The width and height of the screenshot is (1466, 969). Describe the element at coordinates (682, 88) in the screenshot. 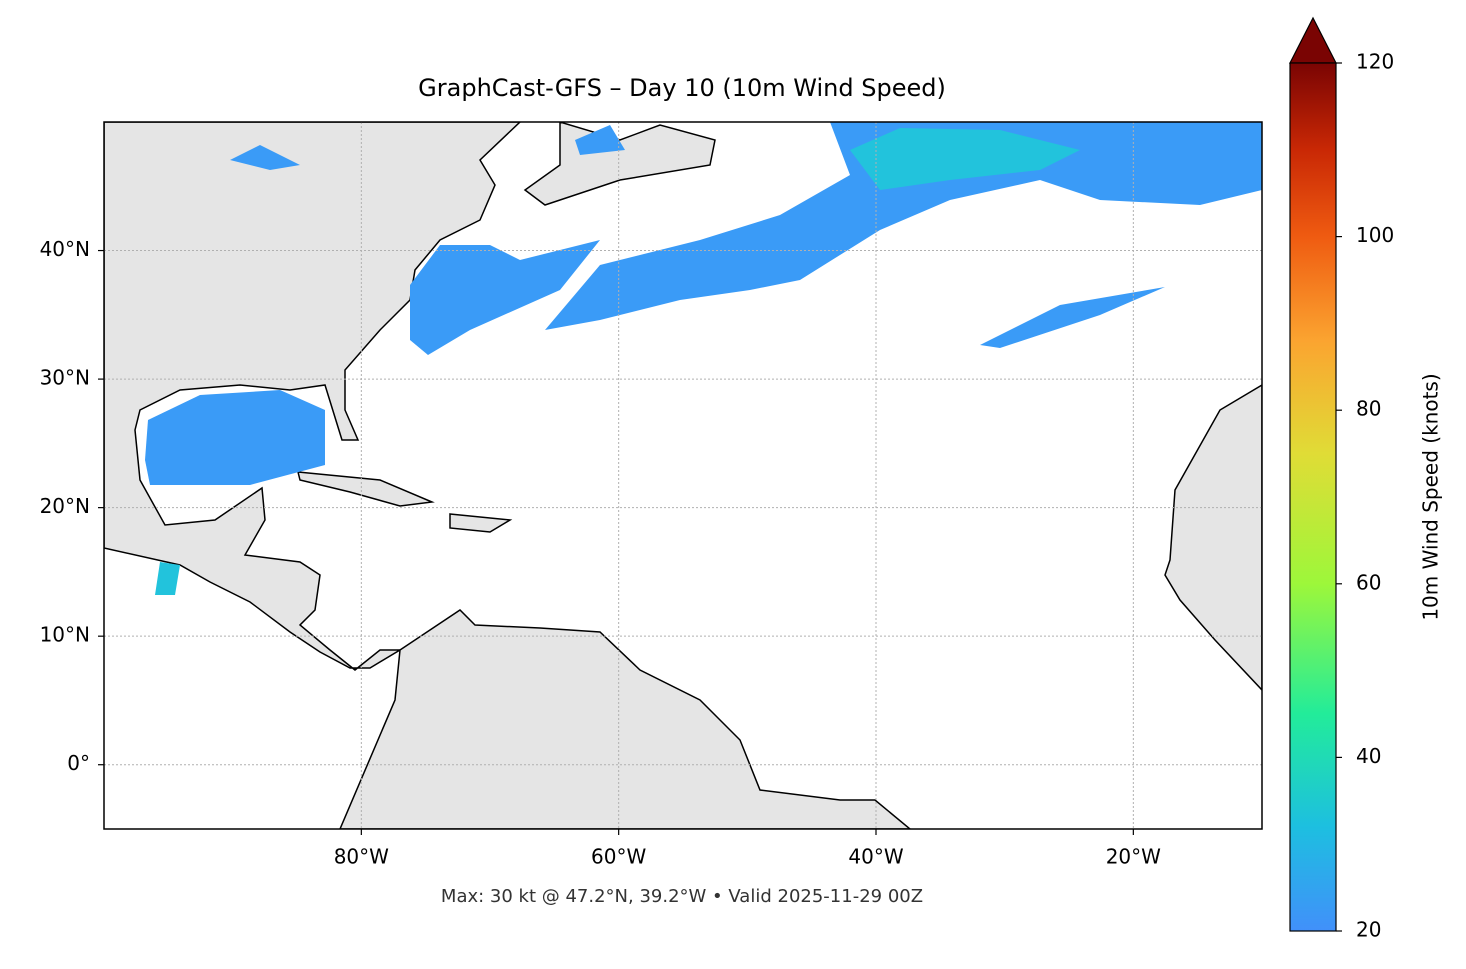

I see `chart-title: GraphCast-GFS – Day 10 (10m Wind Speed)` at that location.